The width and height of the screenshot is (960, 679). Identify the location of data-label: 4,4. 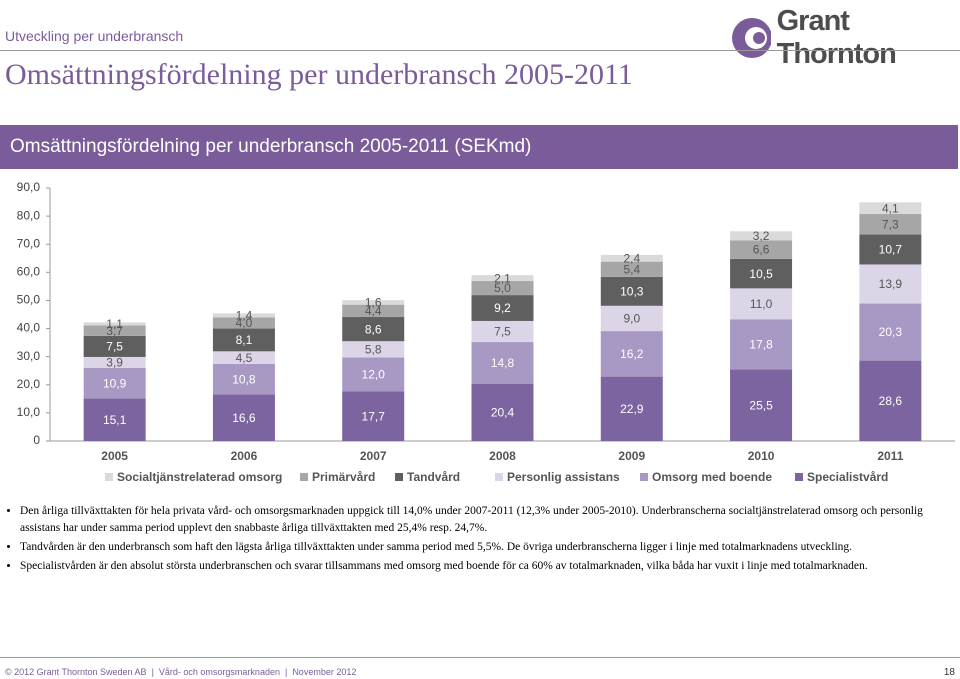
(373, 311).